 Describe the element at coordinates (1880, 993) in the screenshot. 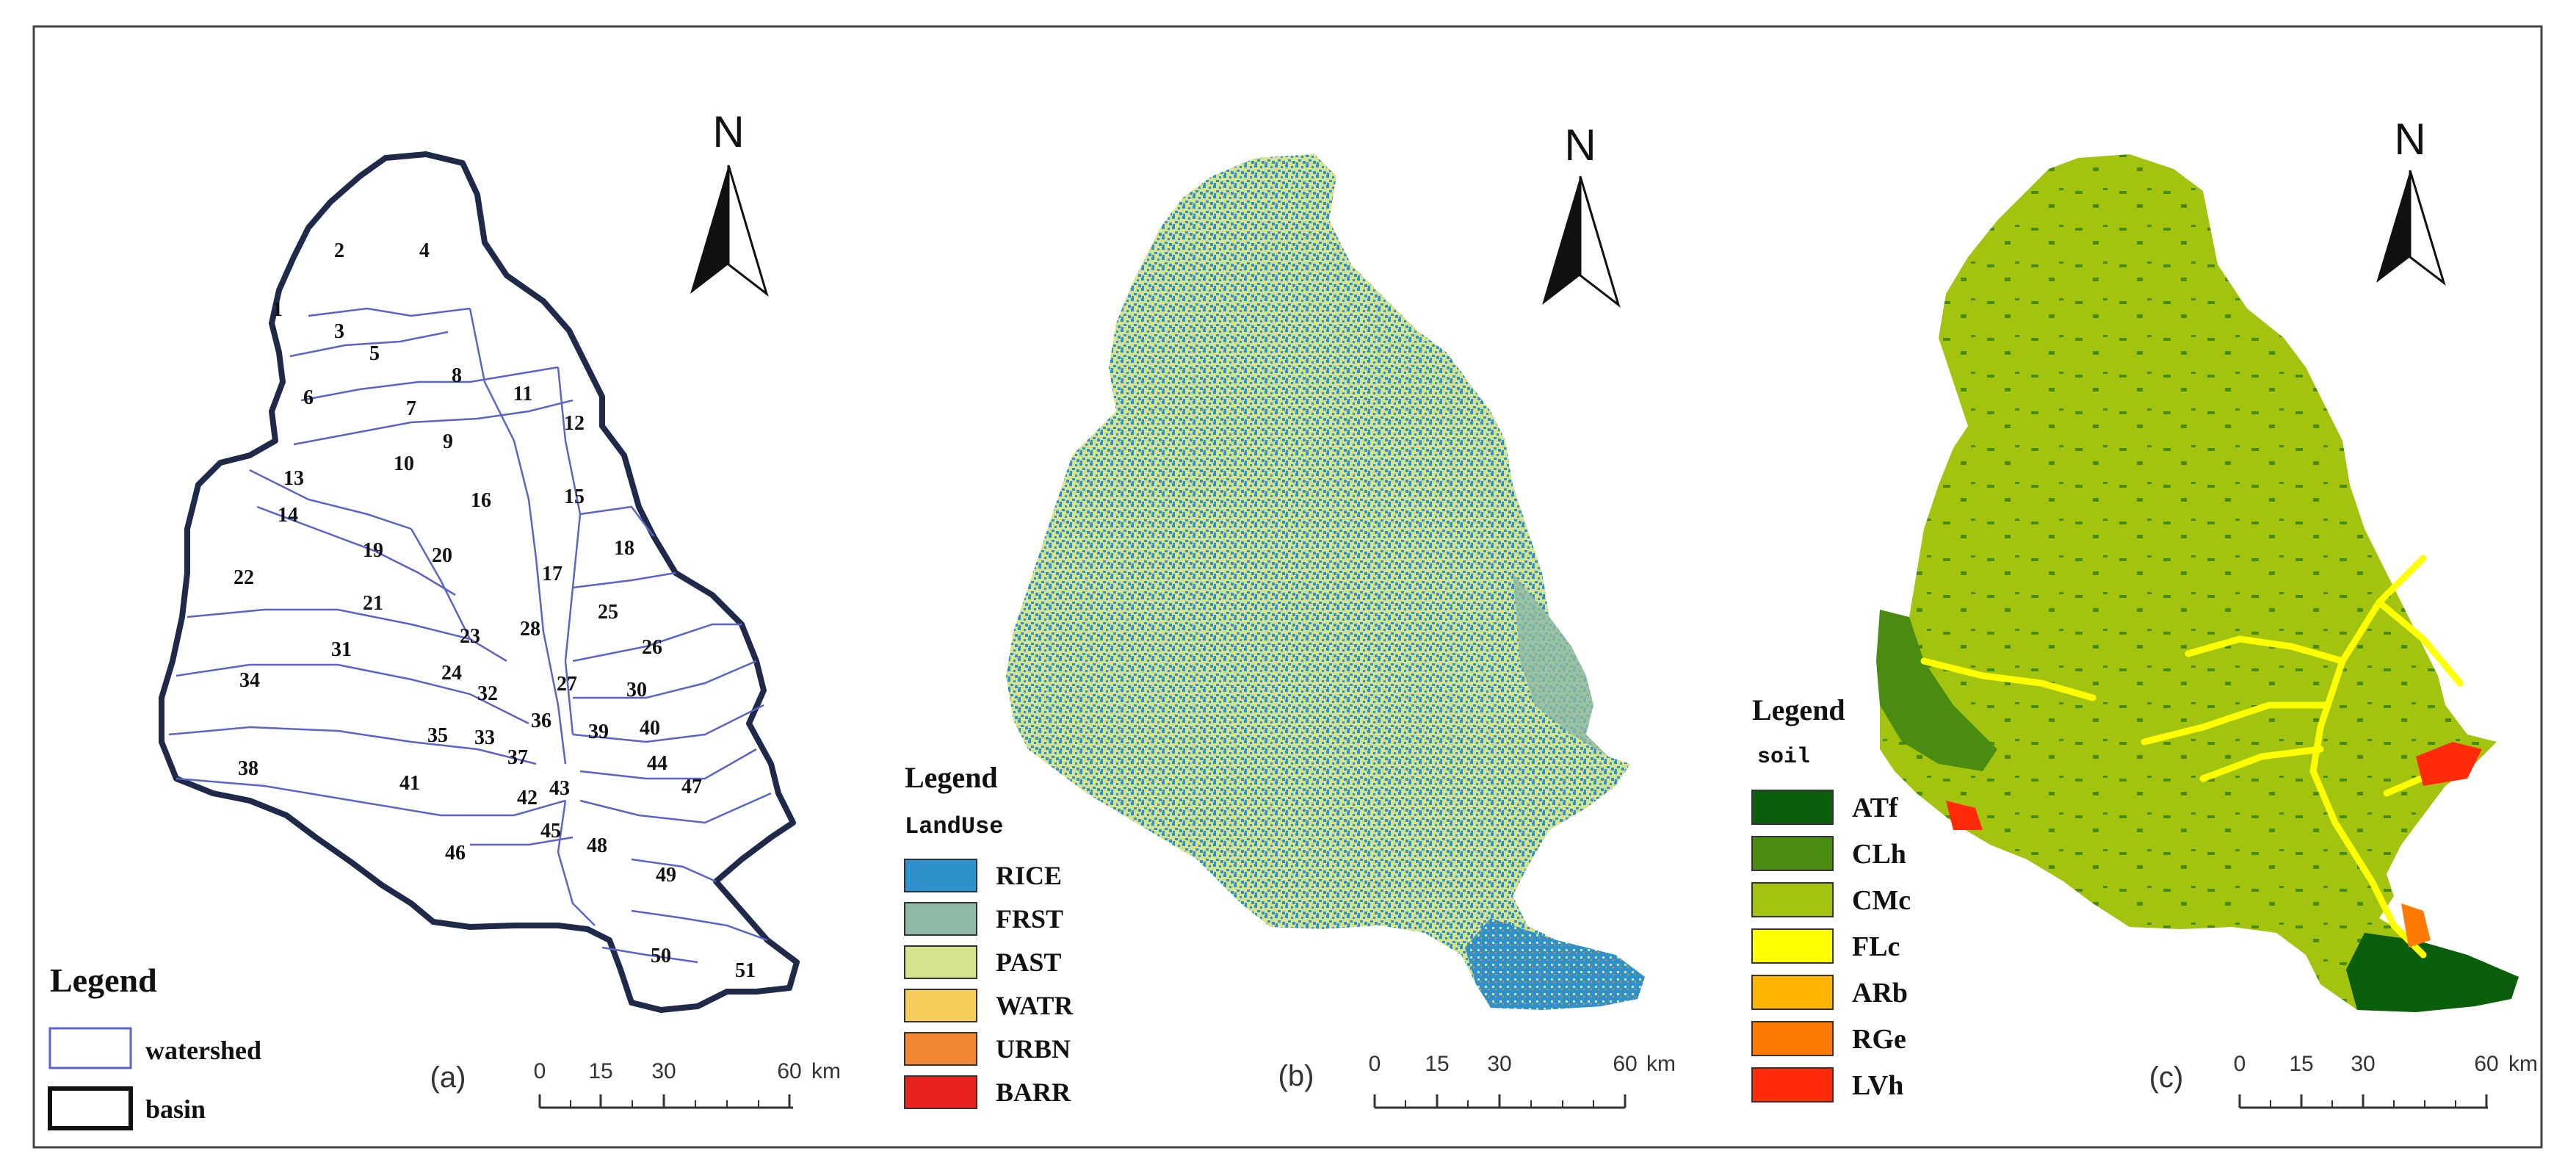

I see `soil-legend-label-arb: ARb` at that location.